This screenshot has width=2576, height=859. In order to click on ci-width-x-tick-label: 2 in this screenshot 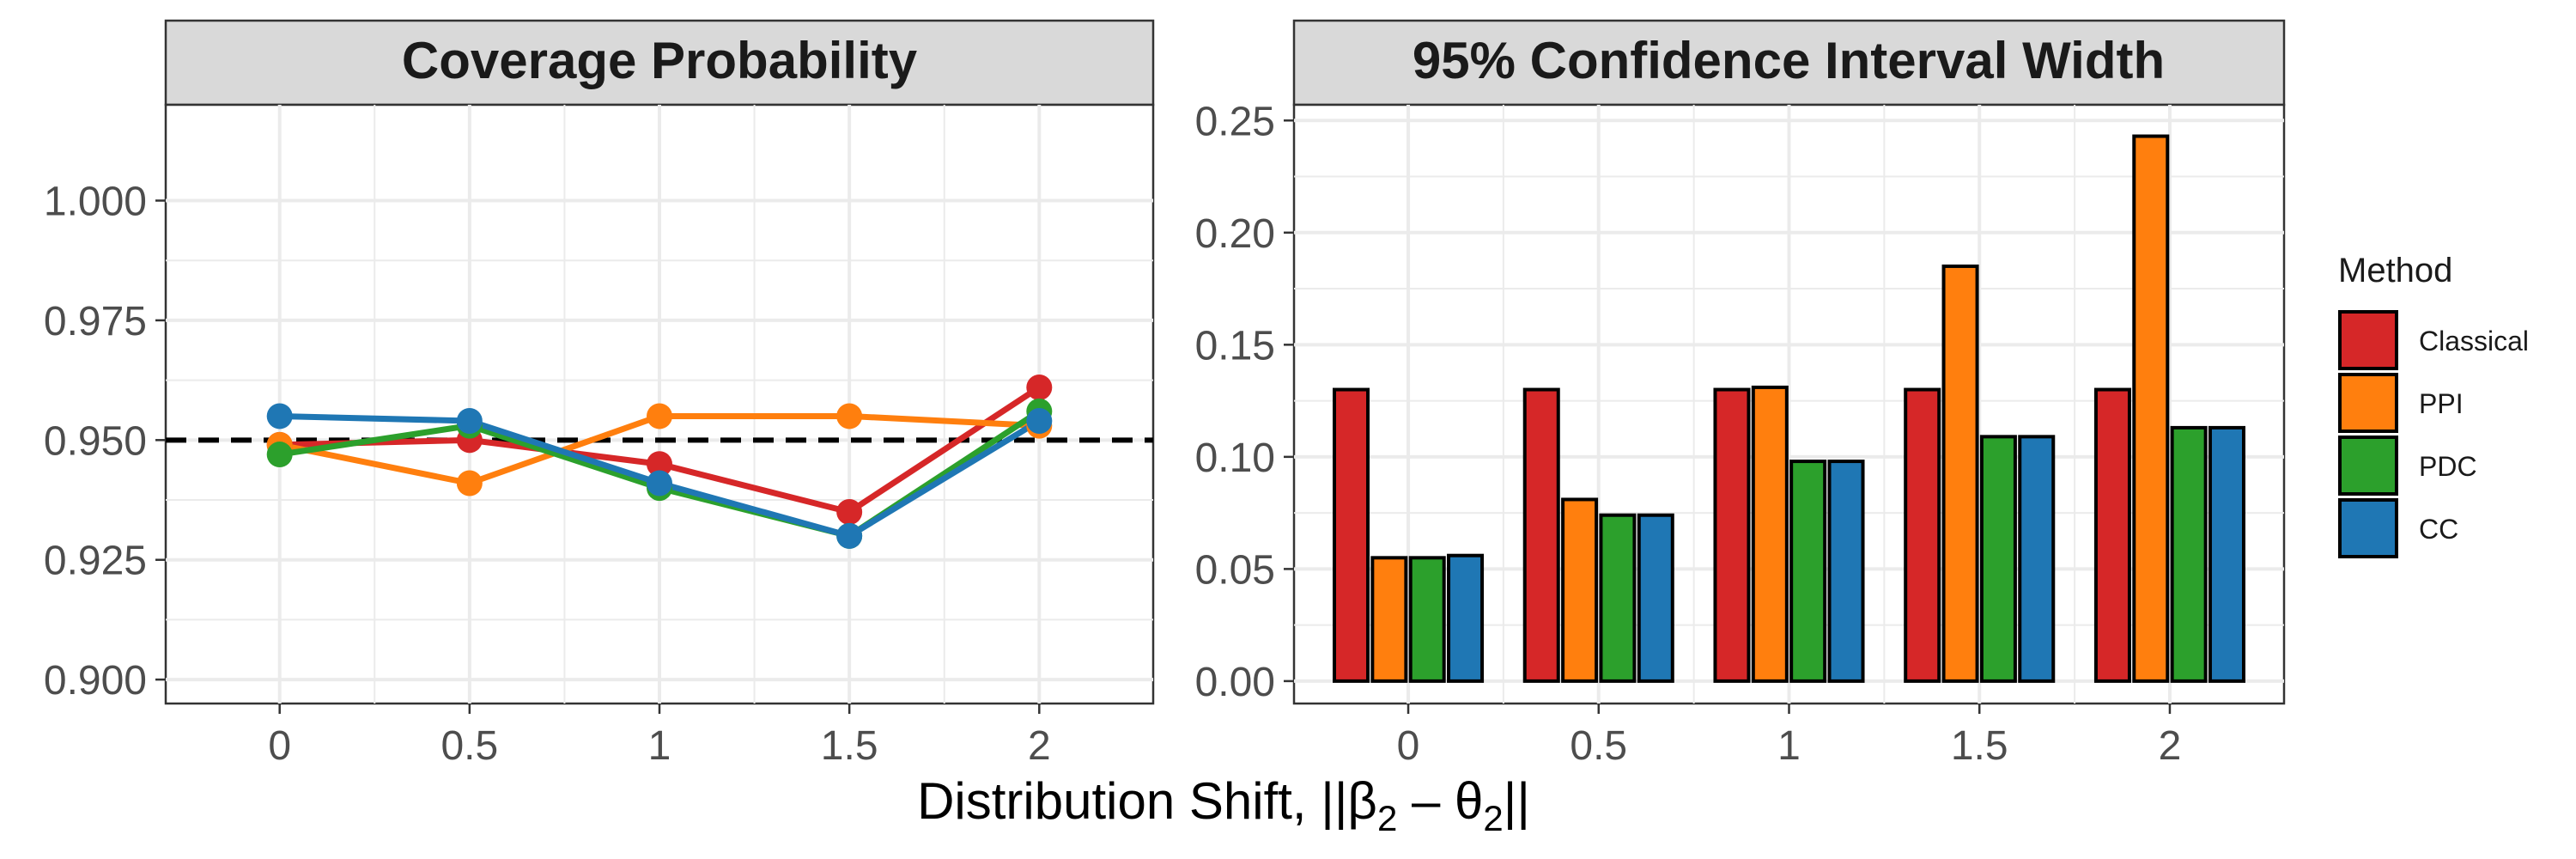, I will do `click(2170, 746)`.